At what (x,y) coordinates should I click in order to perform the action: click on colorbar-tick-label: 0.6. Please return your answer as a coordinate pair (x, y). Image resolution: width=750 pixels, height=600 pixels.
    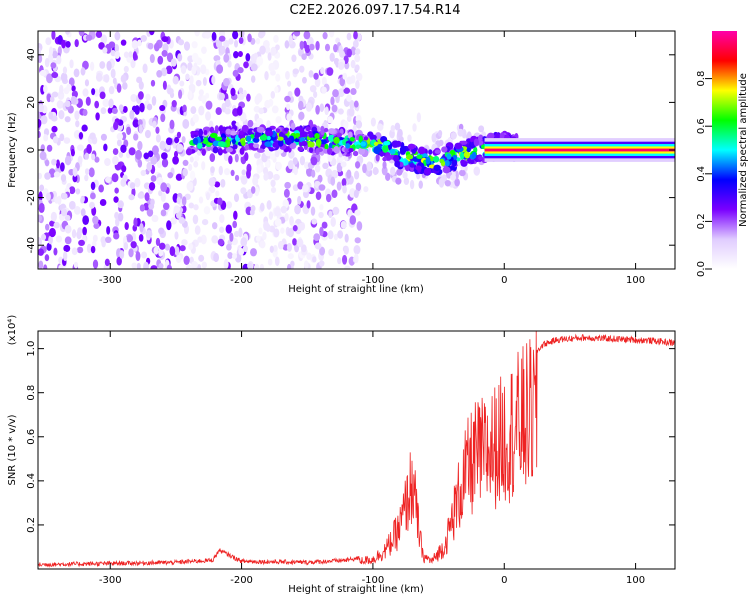
    Looking at the image, I should click on (701, 126).